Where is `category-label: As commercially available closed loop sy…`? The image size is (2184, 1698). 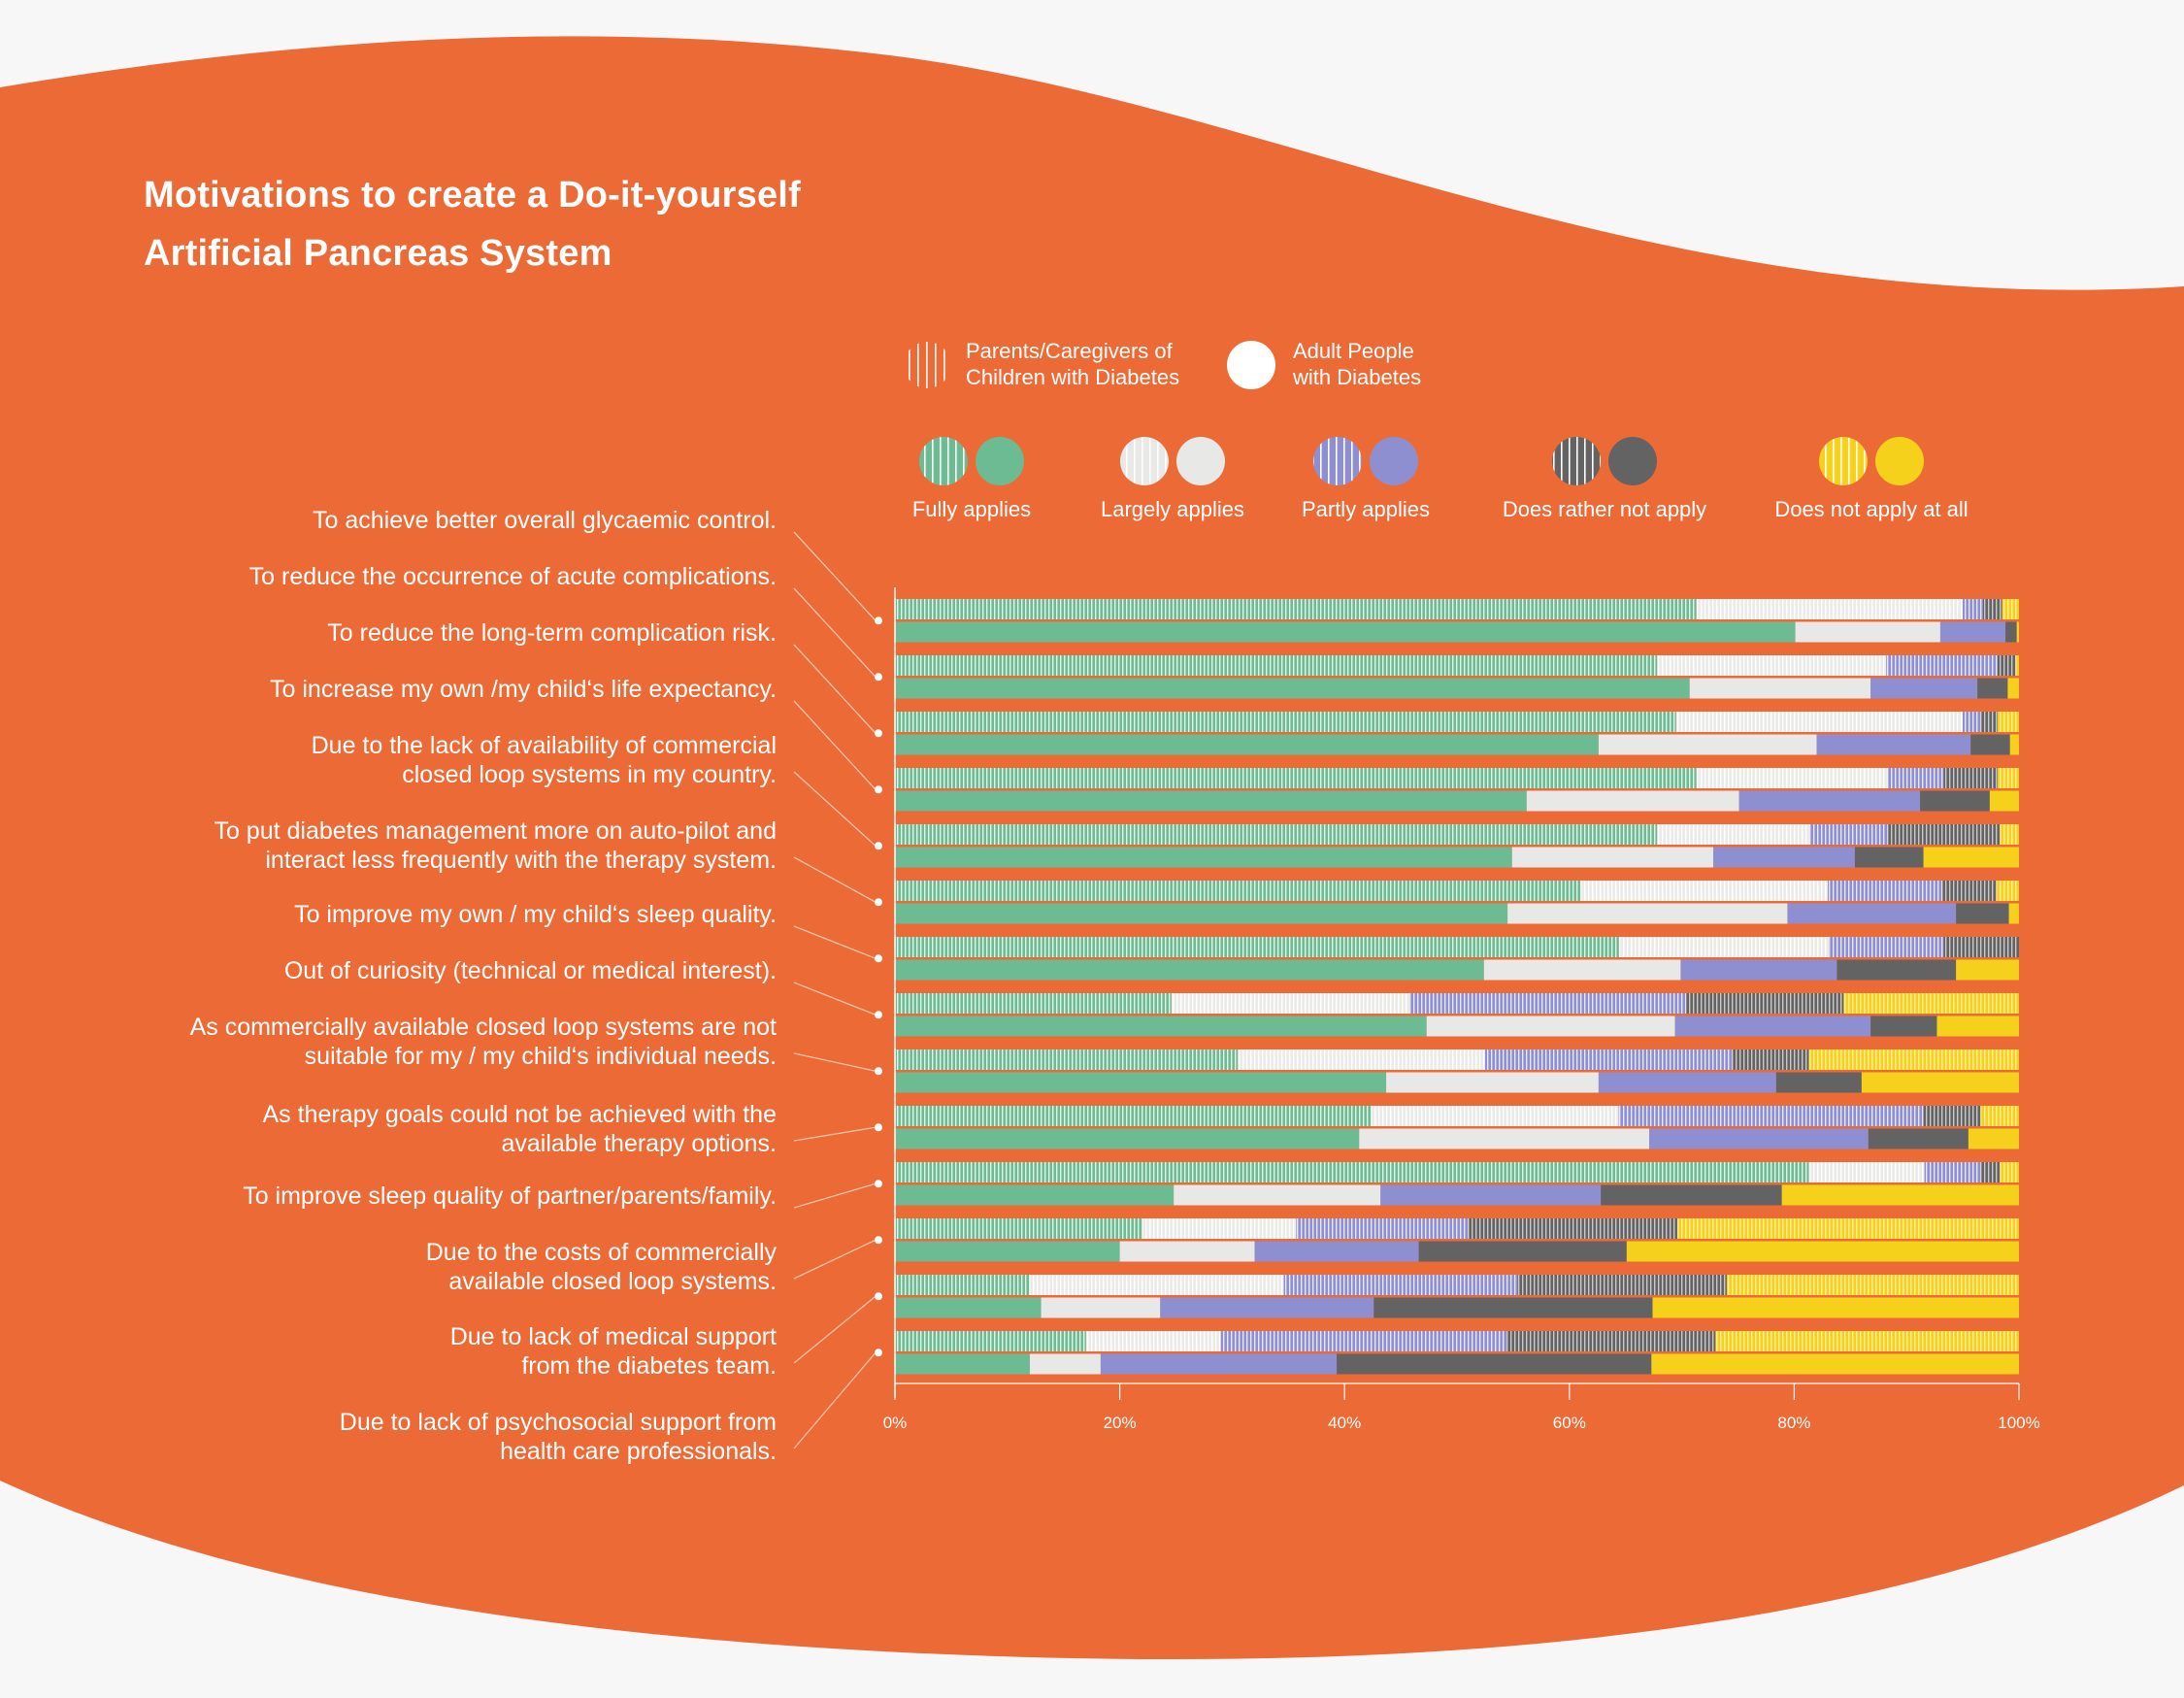
category-label: As commercially available closed loop sy… is located at coordinates (483, 1042).